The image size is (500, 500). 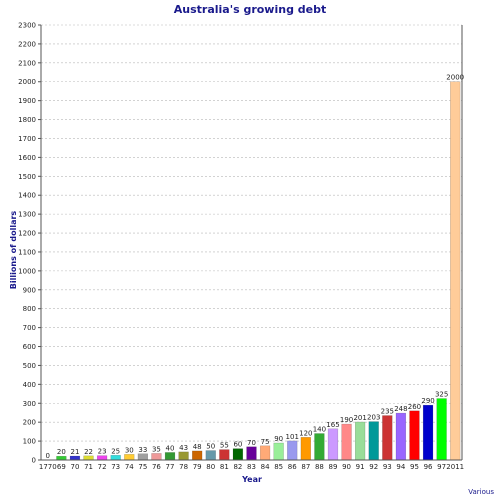 What do you see at coordinates (27, 177) in the screenshot?
I see `y-tick-label: 1500` at bounding box center [27, 177].